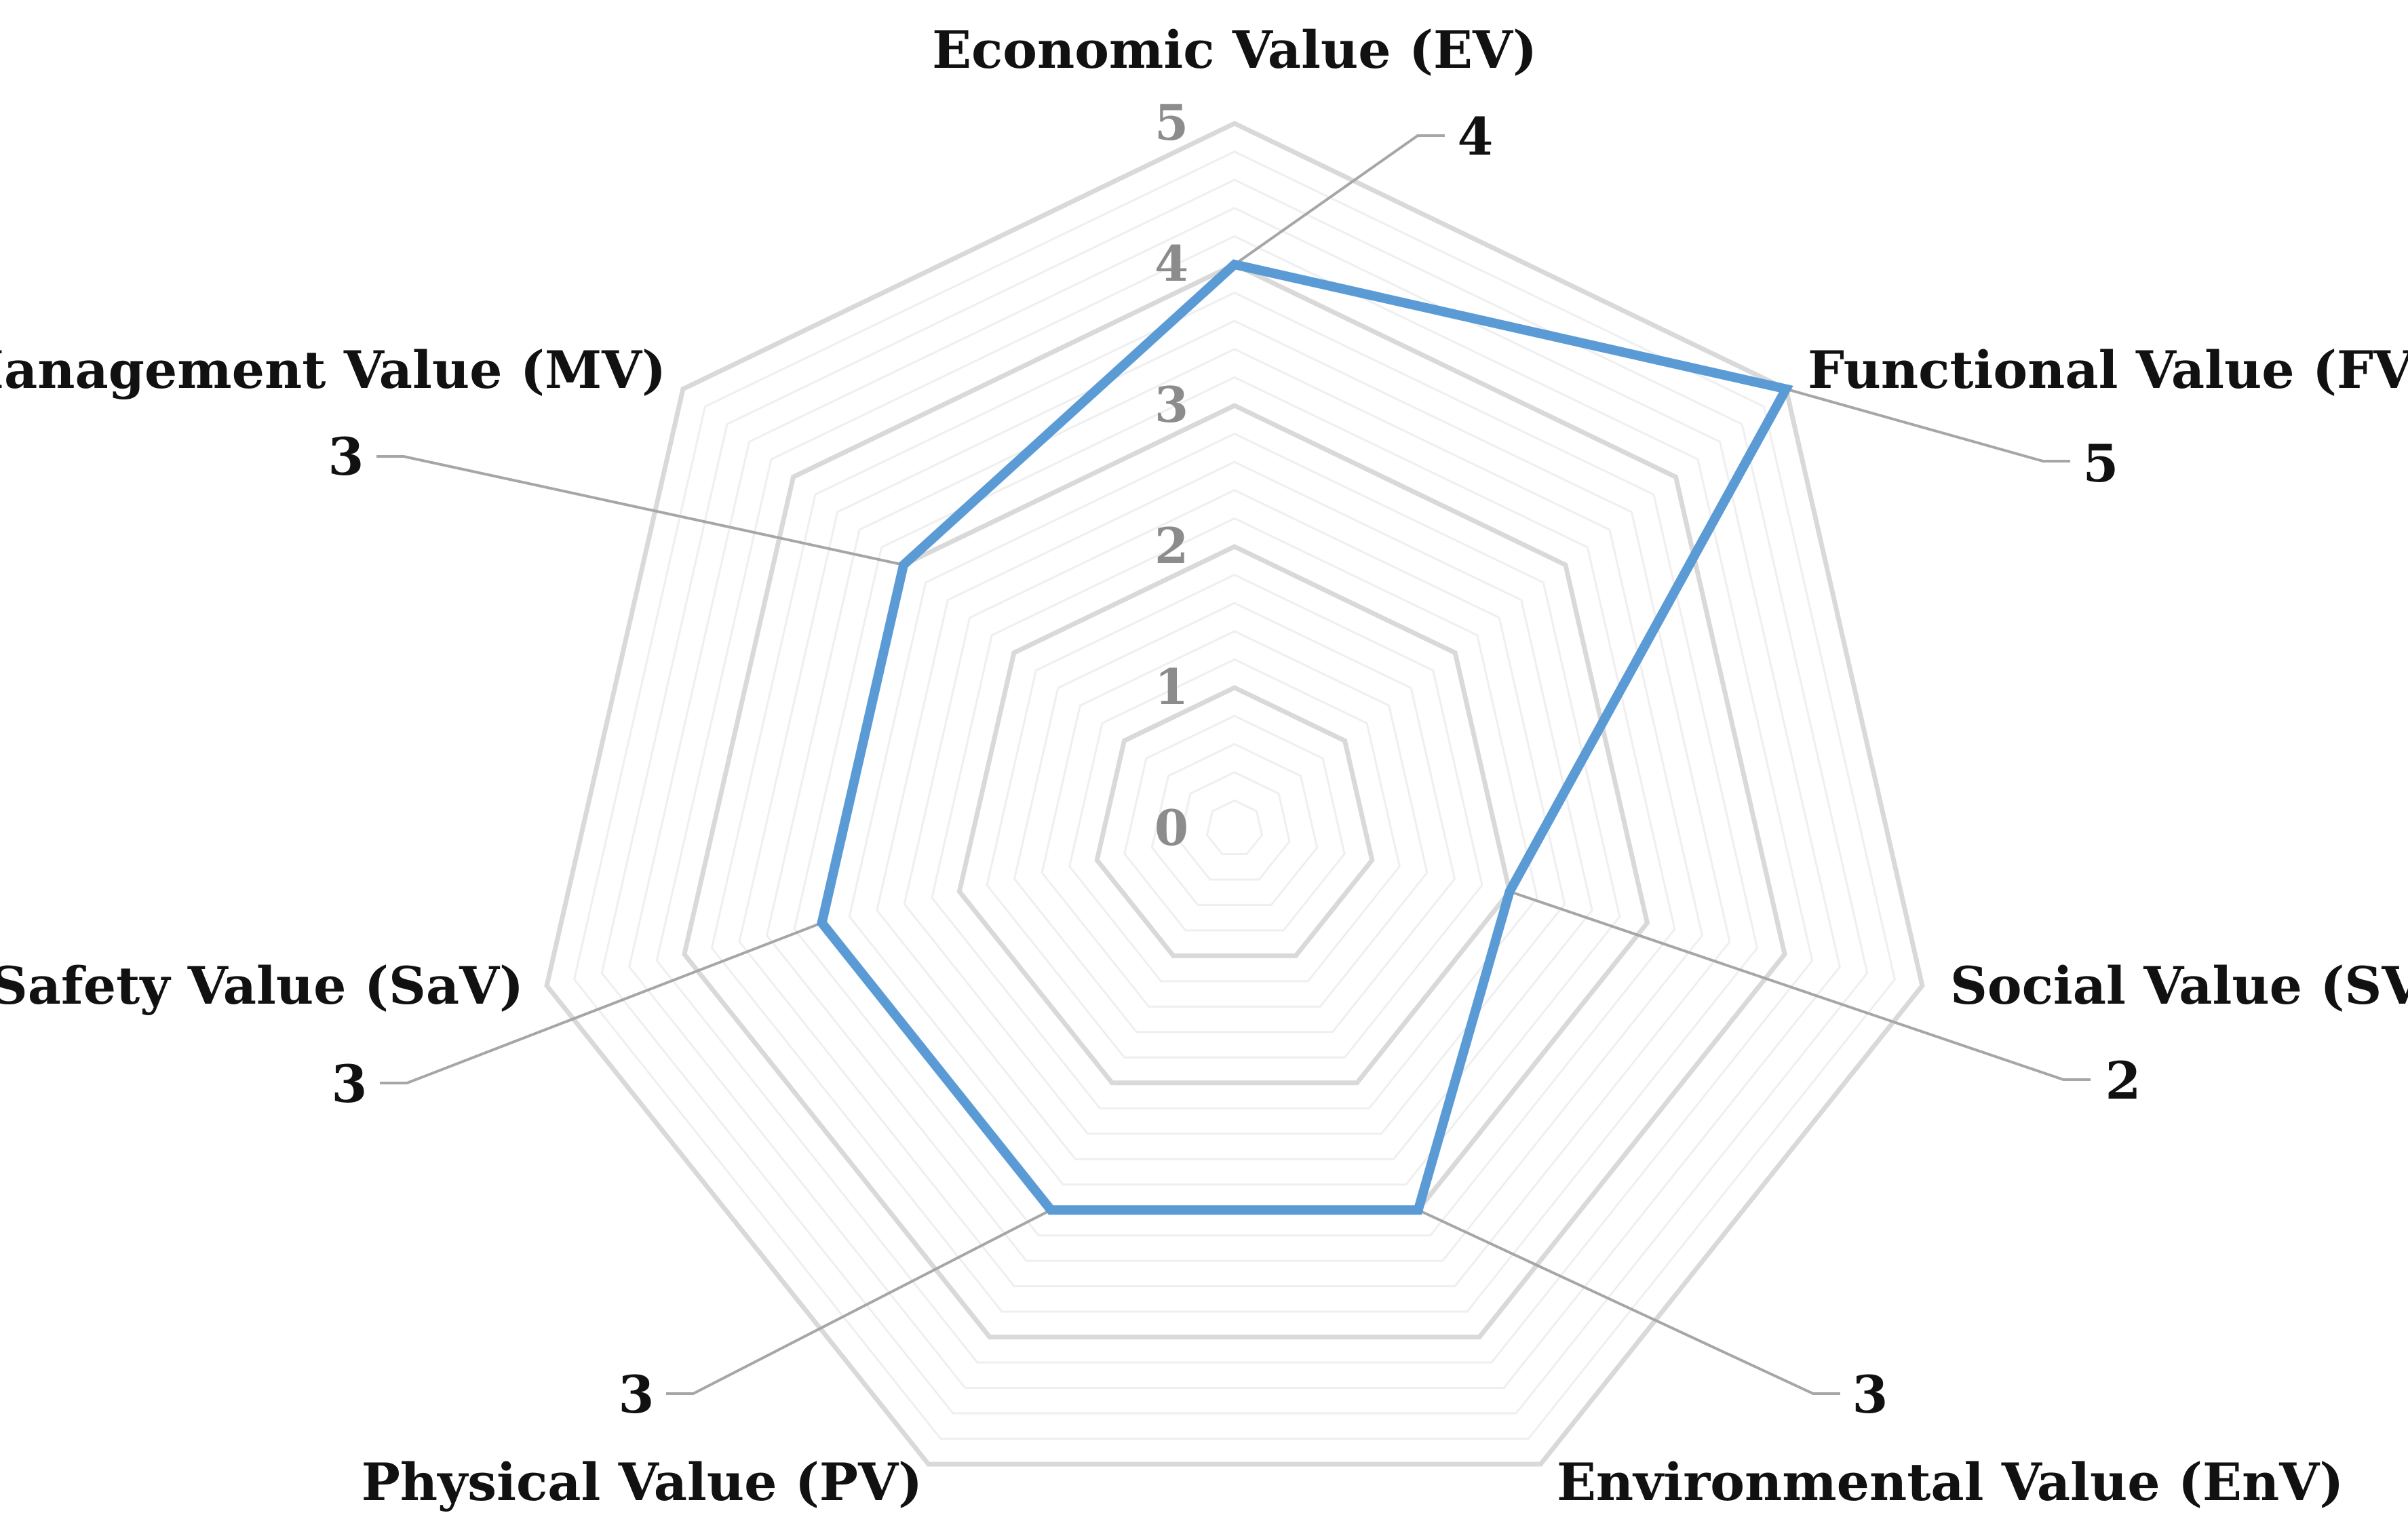  Describe the element at coordinates (262, 986) in the screenshot. I see `category-label: Safety Value (SaV)` at that location.